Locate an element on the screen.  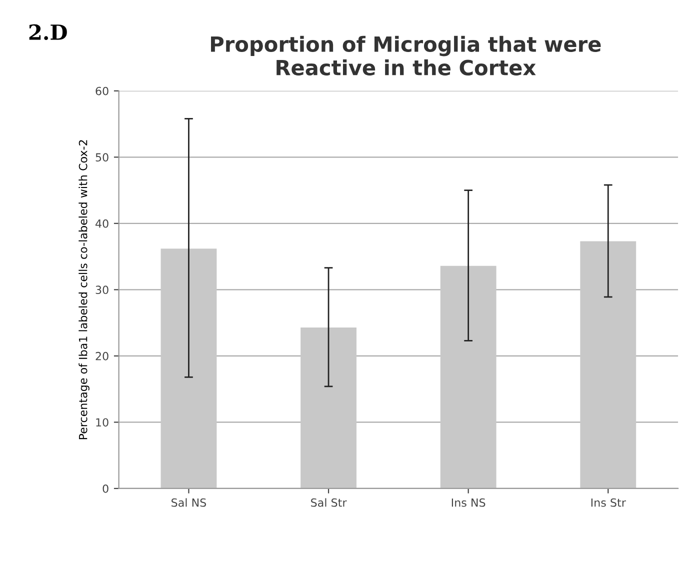
y-tick-label: 10 is located at coordinates (102, 422).